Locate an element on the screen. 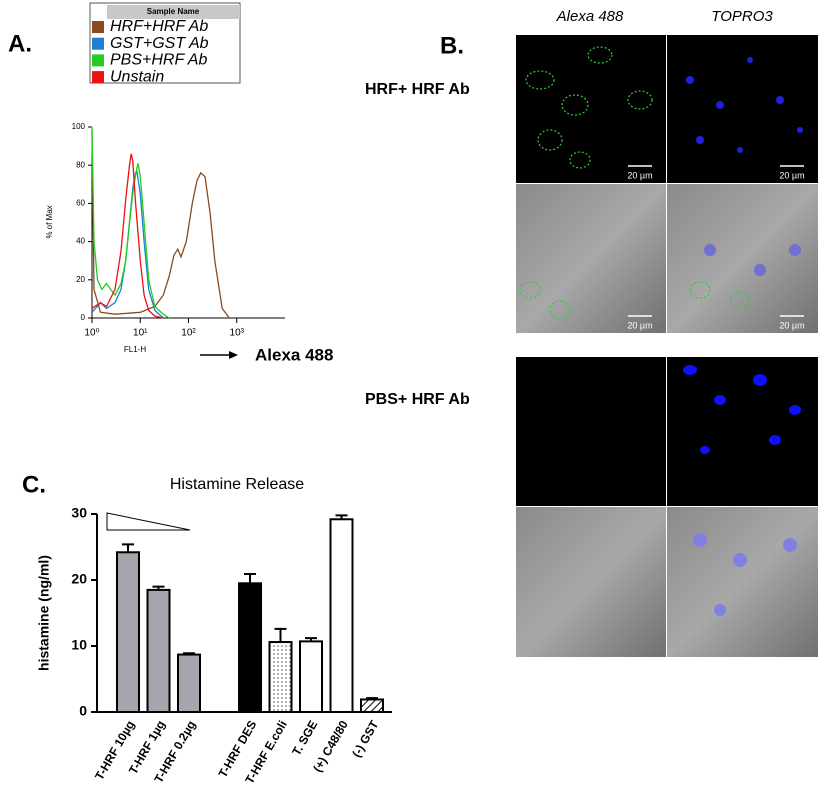 The image size is (822, 800). x-tick-label: 10³ is located at coordinates (237, 333).